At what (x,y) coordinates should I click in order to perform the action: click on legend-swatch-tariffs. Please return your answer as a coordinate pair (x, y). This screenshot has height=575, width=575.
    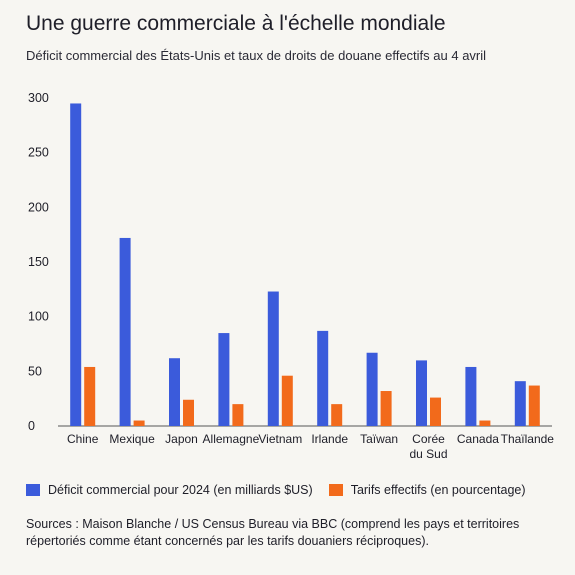
    Looking at the image, I should click on (335, 490).